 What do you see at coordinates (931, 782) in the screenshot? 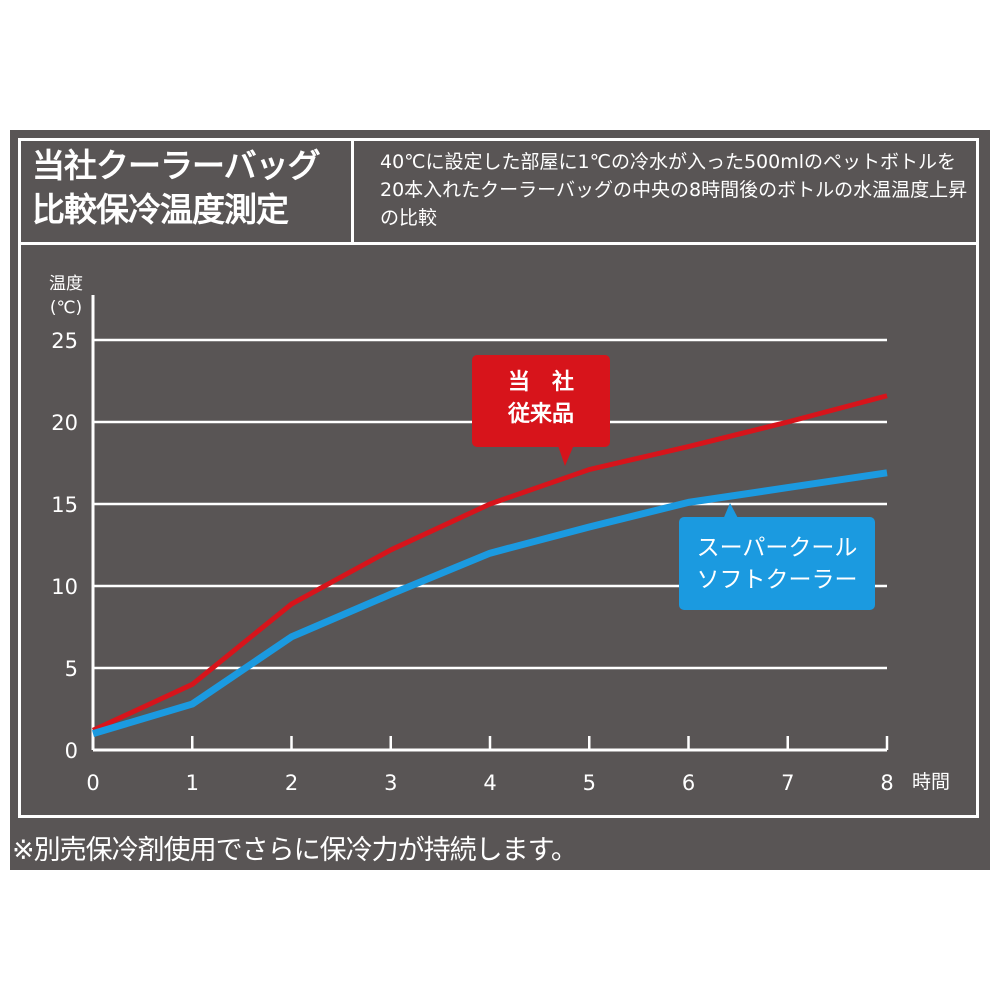
I see `x-axis-label: 時間` at bounding box center [931, 782].